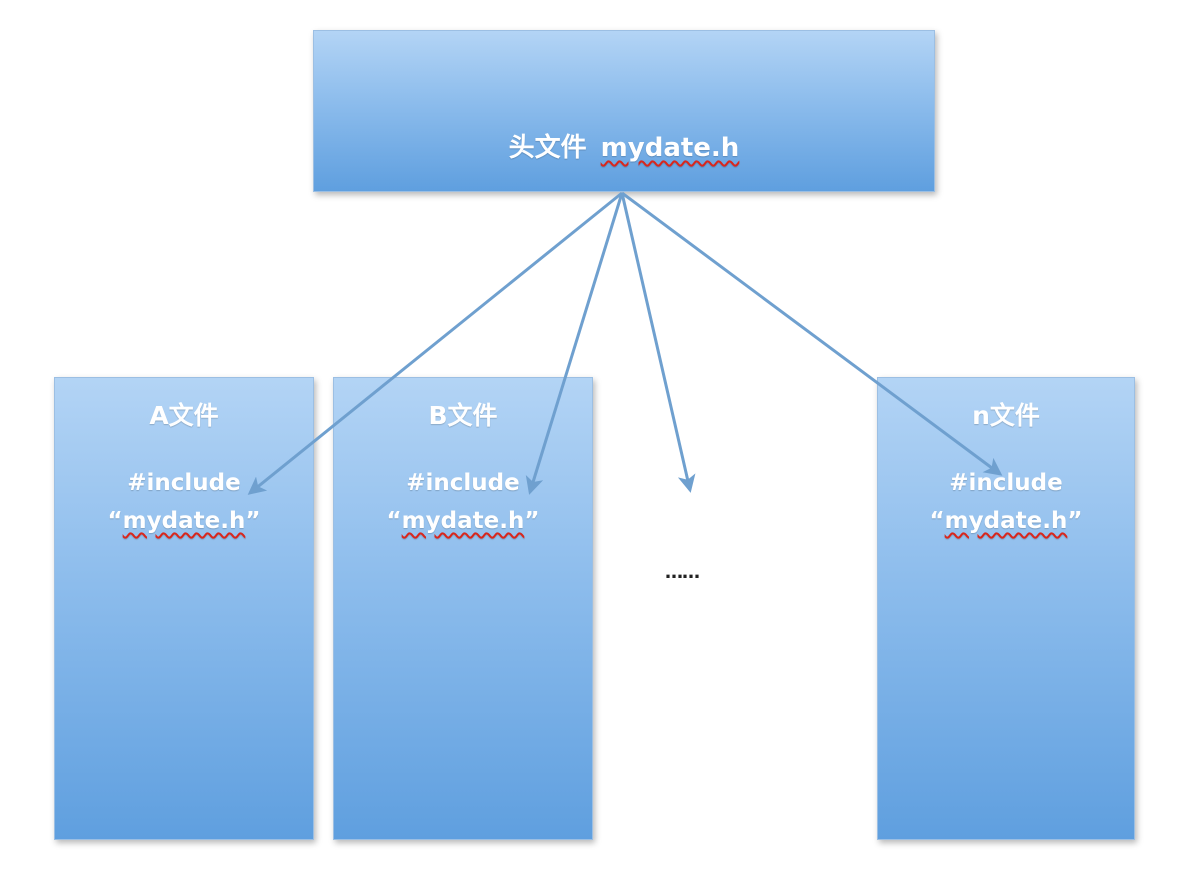 This screenshot has width=1192, height=874. Describe the element at coordinates (463, 415) in the screenshot. I see `file-box-title: B文件` at that location.